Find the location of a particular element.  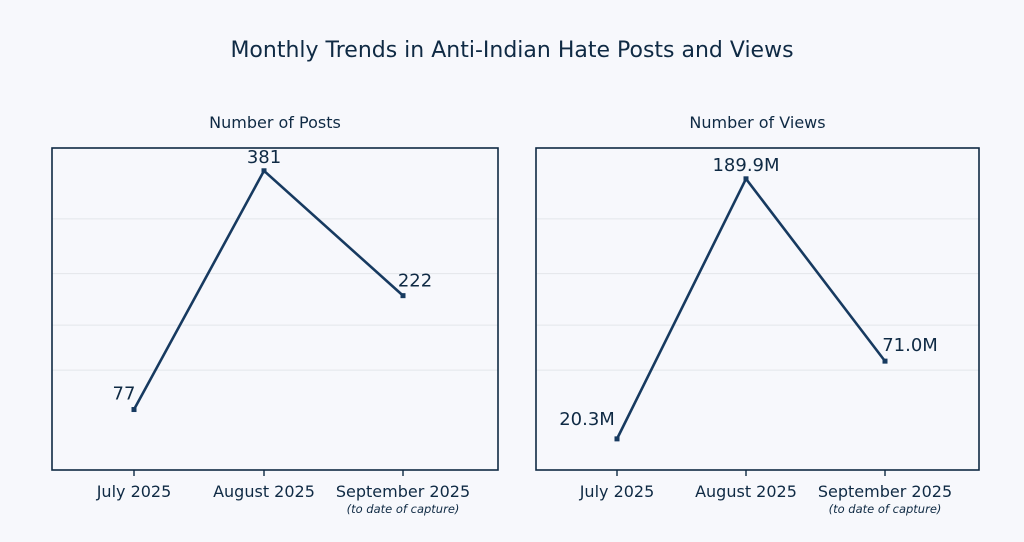

data-label: 77 is located at coordinates (124, 394).